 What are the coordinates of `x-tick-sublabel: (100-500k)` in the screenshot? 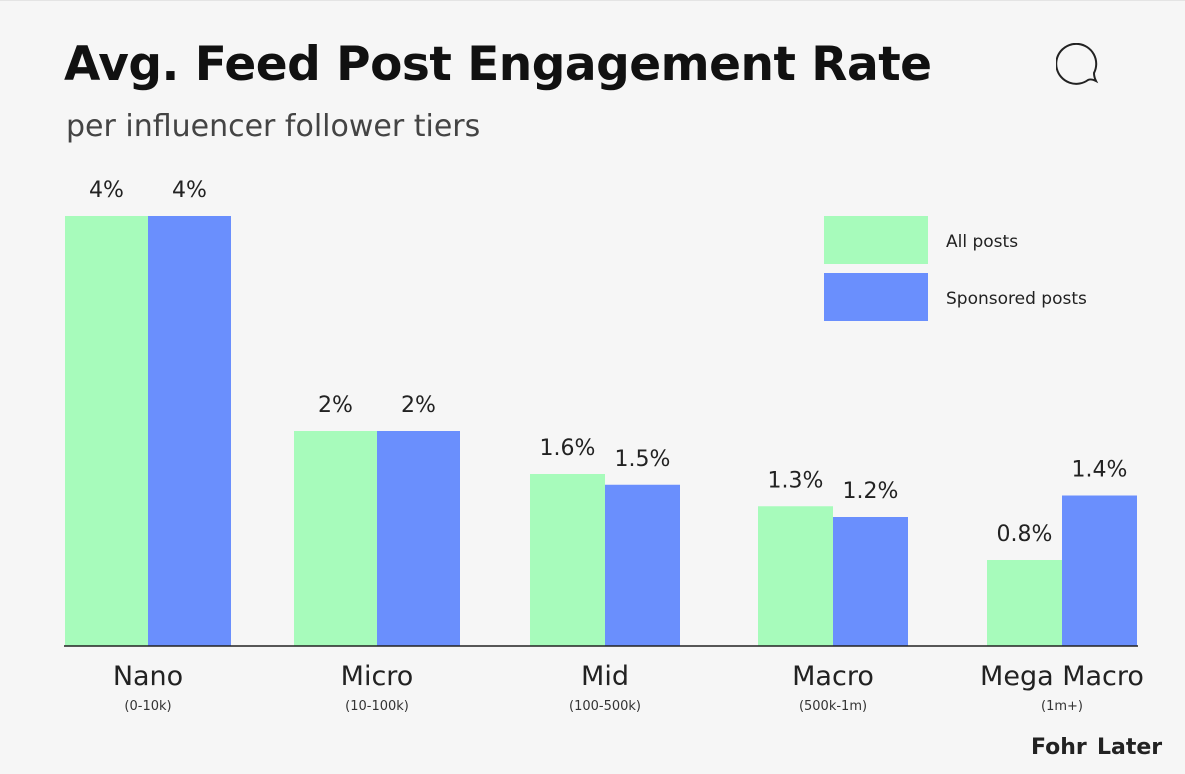 It's located at (605, 706).